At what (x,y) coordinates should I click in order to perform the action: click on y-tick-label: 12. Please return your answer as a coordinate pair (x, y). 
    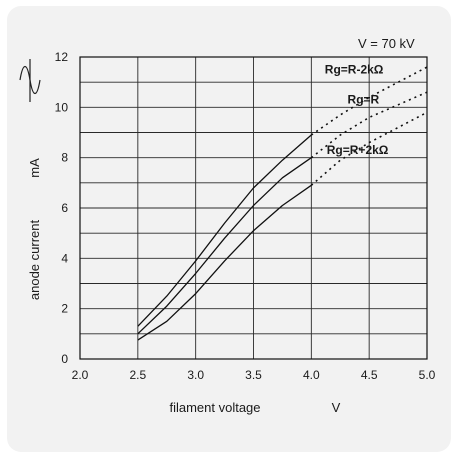
    Looking at the image, I should click on (62, 57).